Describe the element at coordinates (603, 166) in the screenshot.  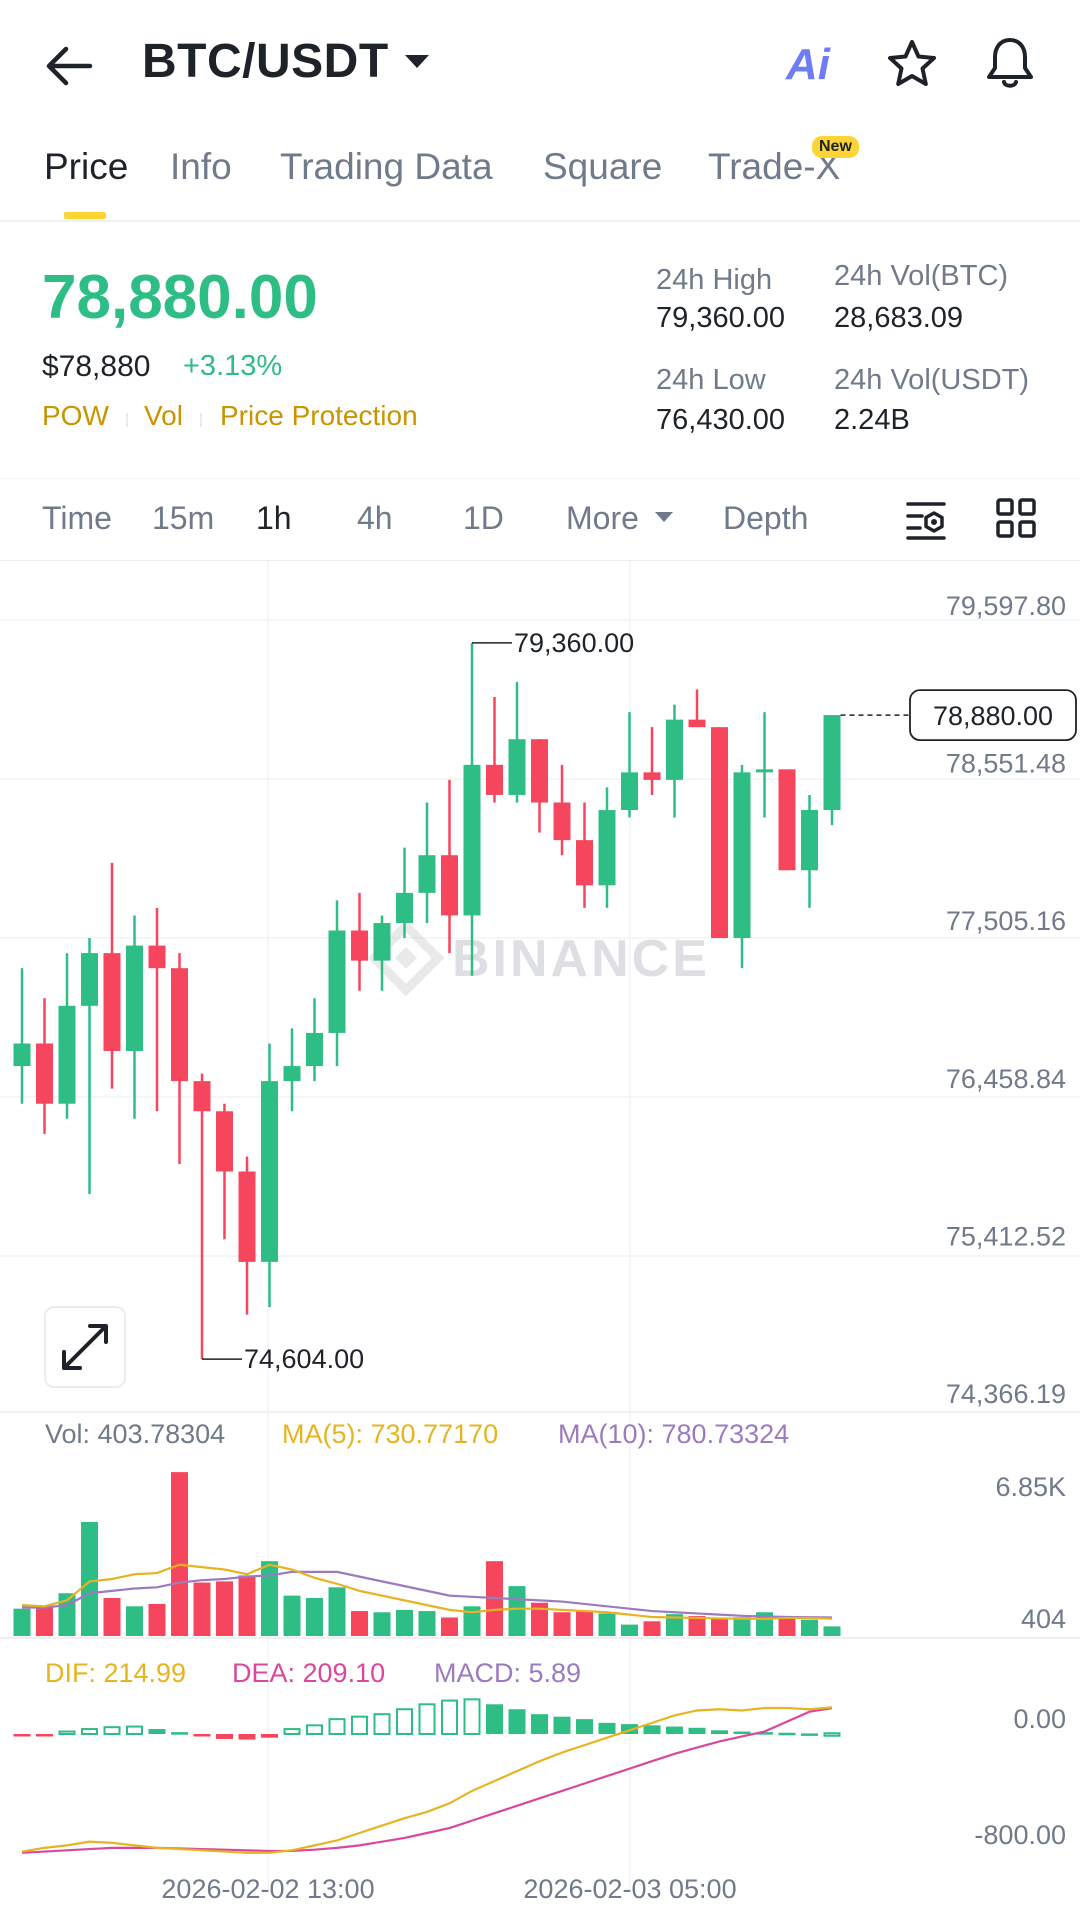
I see `tab-square: Square` at that location.